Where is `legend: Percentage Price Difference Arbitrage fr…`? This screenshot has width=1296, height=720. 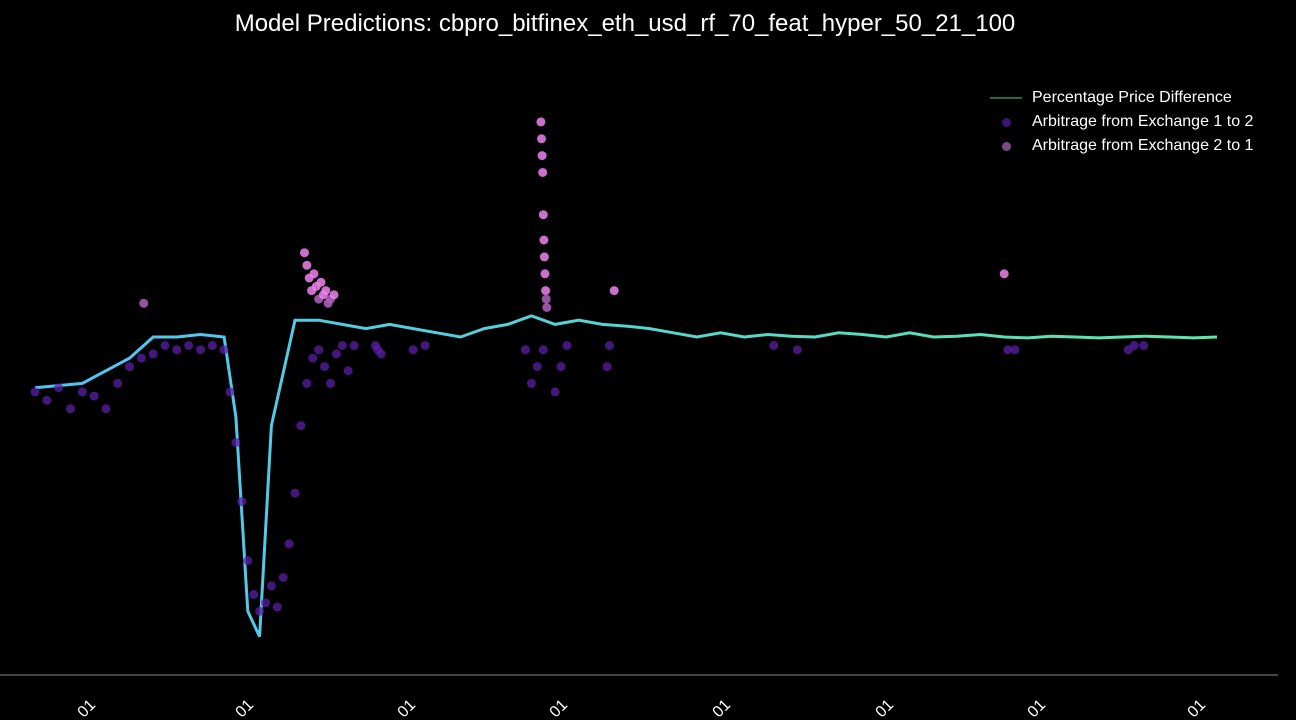 legend: Percentage Price Difference Arbitrage fr… is located at coordinates (1116, 122).